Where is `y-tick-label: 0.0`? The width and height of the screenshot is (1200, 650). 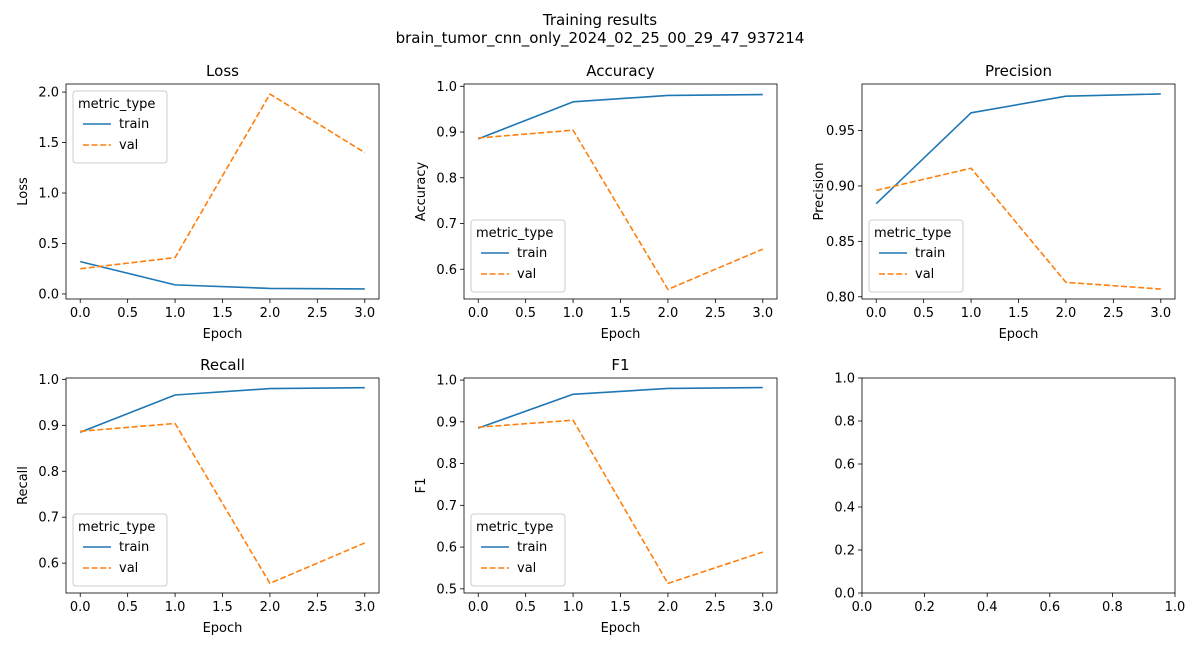 y-tick-label: 0.0 is located at coordinates (844, 594).